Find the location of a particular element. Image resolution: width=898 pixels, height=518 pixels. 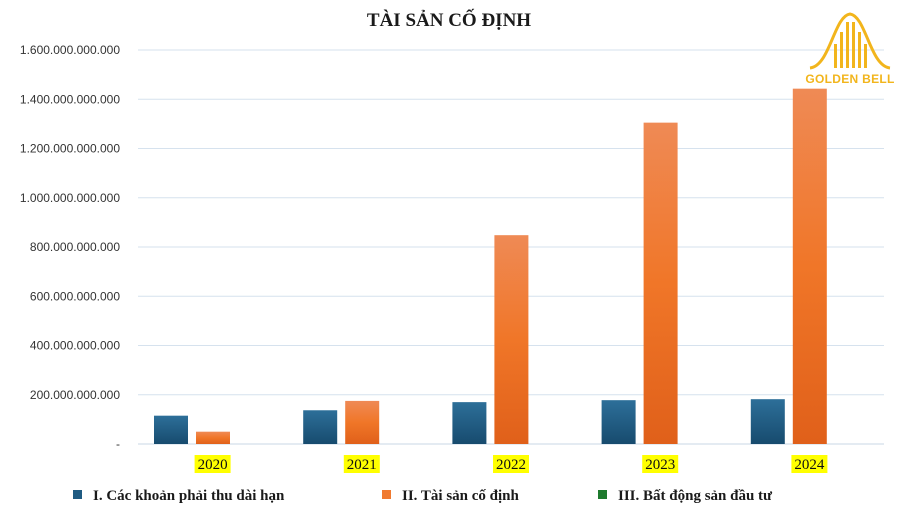

y-tick-label: - is located at coordinates (118, 444).